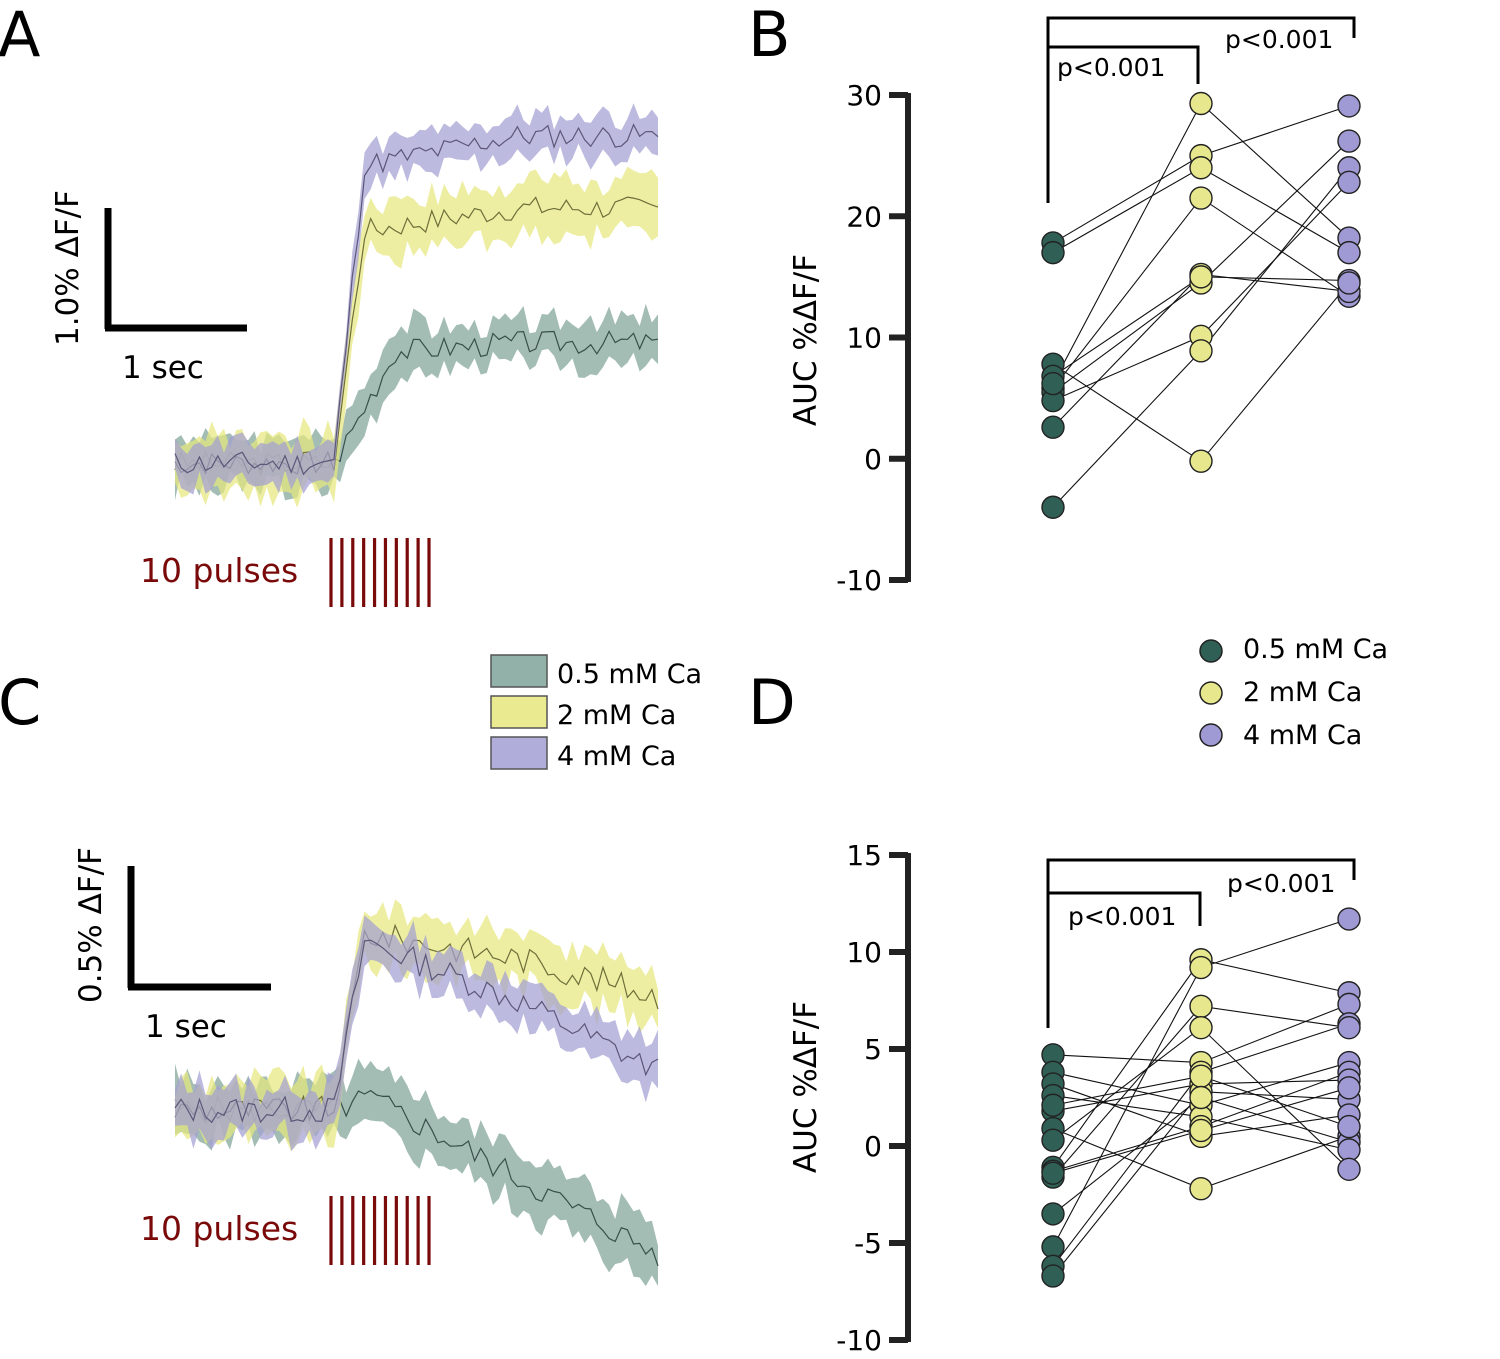 This screenshot has width=1500, height=1359. I want to click on trace-legend: 0.5 mM Ca 2 mM Ca 4 mM Ca, so click(596, 713).